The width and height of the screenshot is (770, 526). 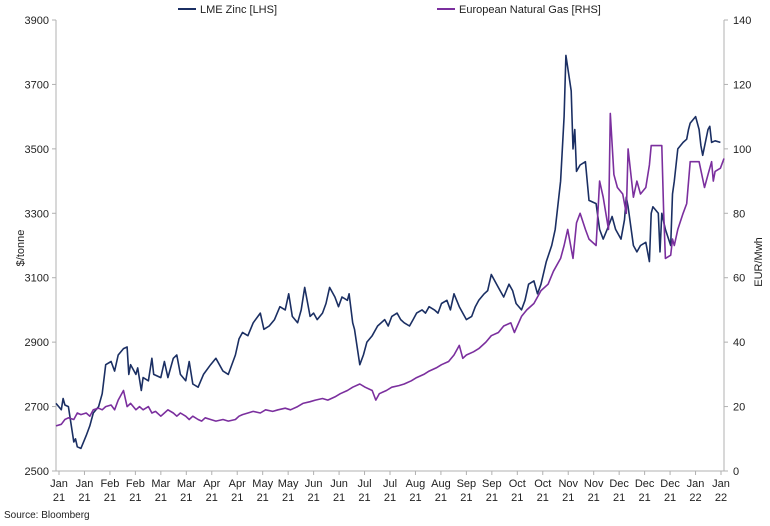 What do you see at coordinates (742, 85) in the screenshot?
I see `right-tick-label: 120` at bounding box center [742, 85].